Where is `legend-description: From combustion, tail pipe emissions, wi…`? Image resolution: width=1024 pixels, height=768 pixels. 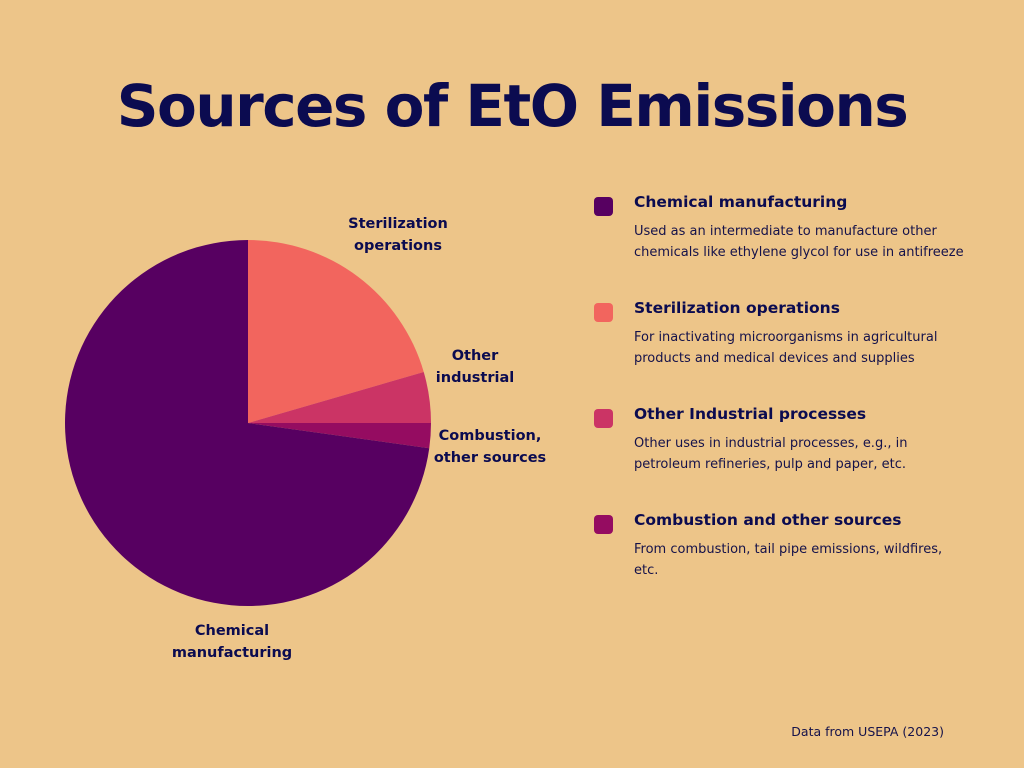 legend-description: From combustion, tail pipe emissions, wi… is located at coordinates (788, 560).